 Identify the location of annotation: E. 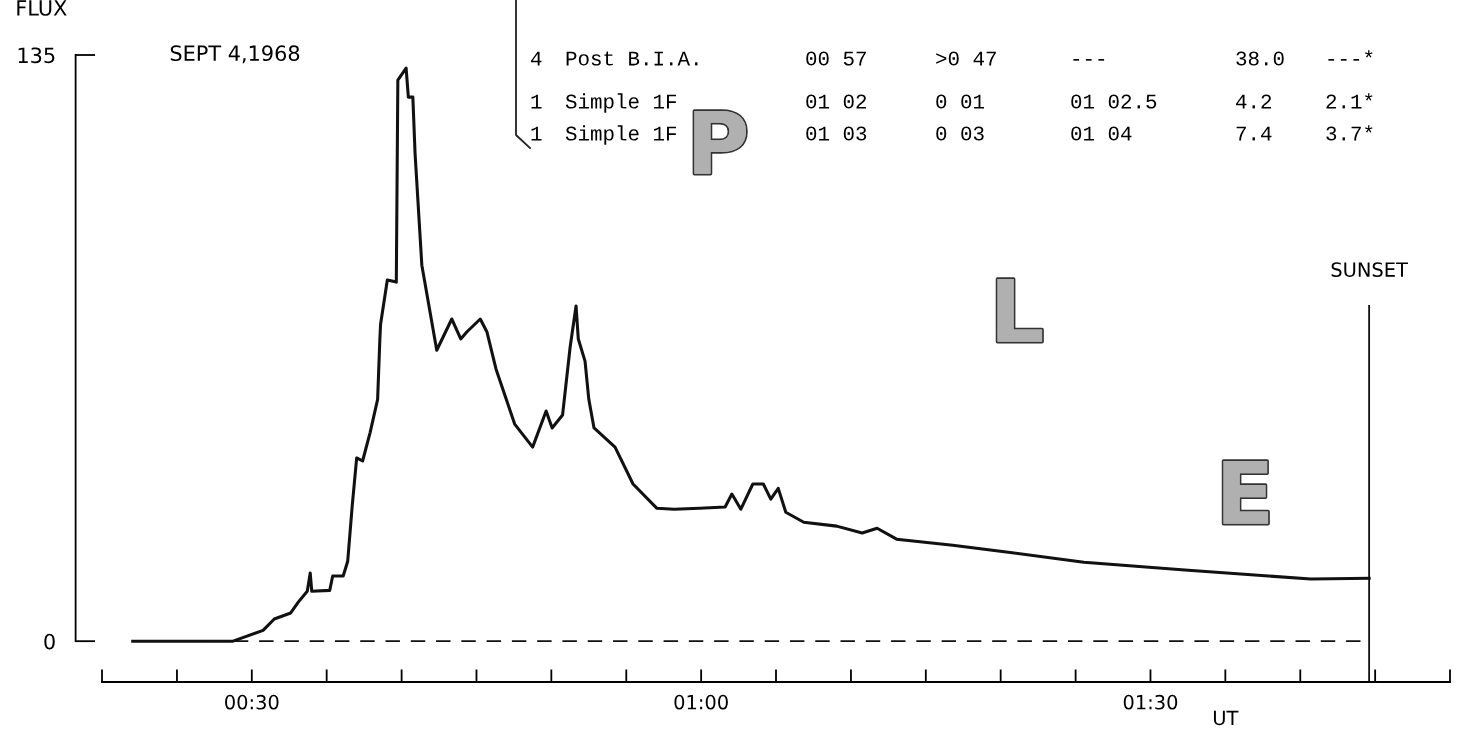
(1246, 492).